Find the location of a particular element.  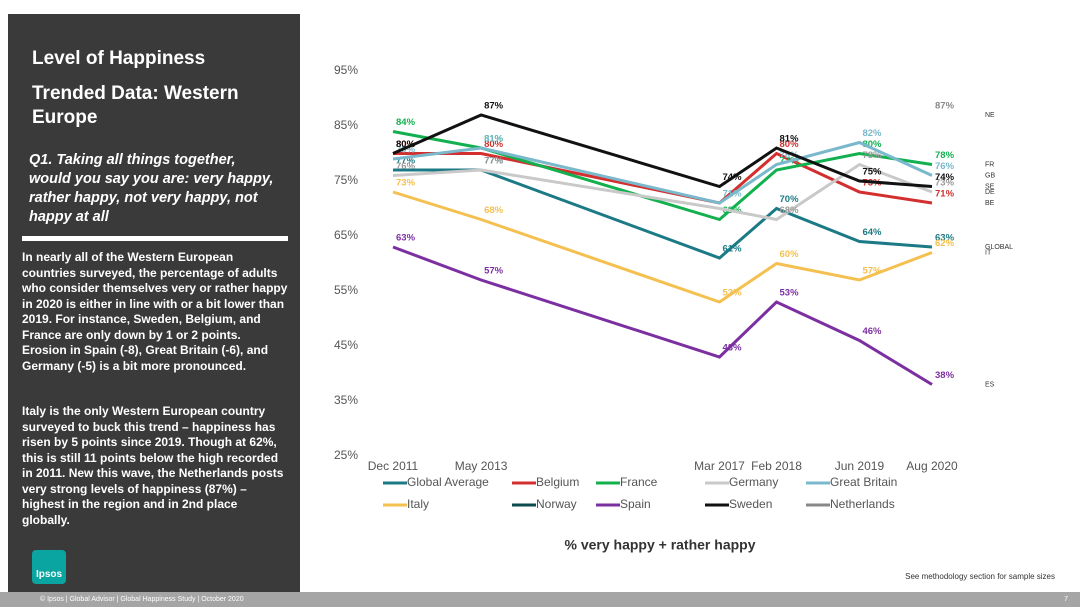

y-tick-label: 85% is located at coordinates (346, 125).